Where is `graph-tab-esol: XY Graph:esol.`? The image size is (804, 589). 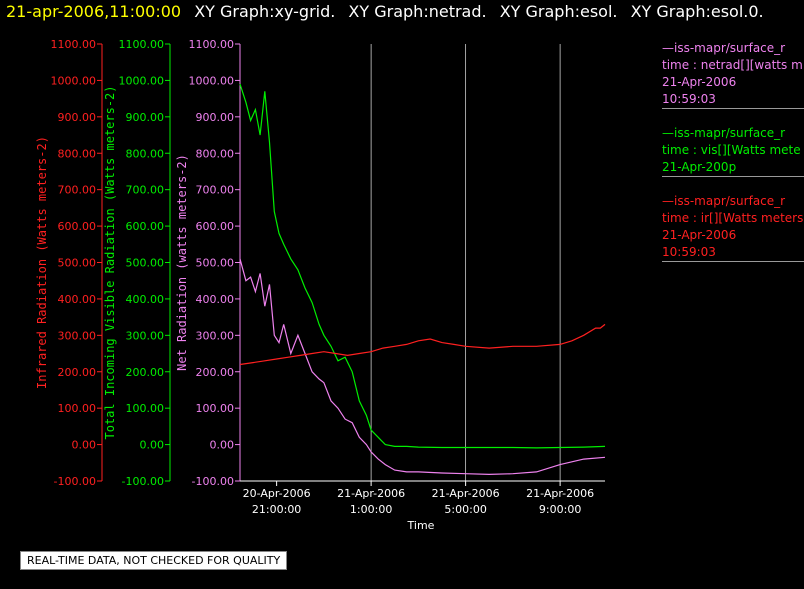
graph-tab-esol: XY Graph:esol. is located at coordinates (558, 11).